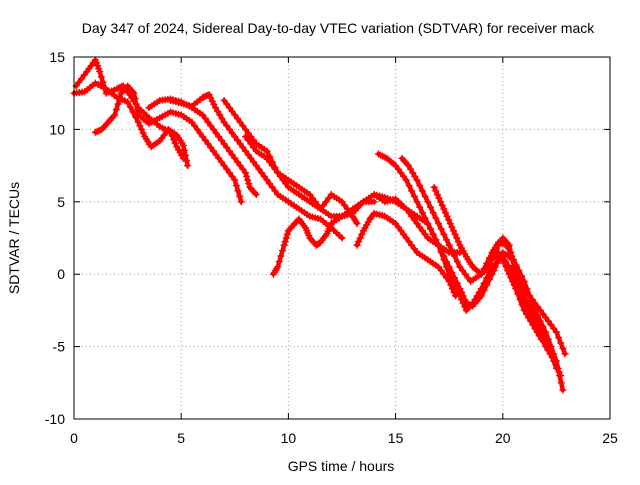  I want to click on x-tick-label: 25, so click(610, 438).